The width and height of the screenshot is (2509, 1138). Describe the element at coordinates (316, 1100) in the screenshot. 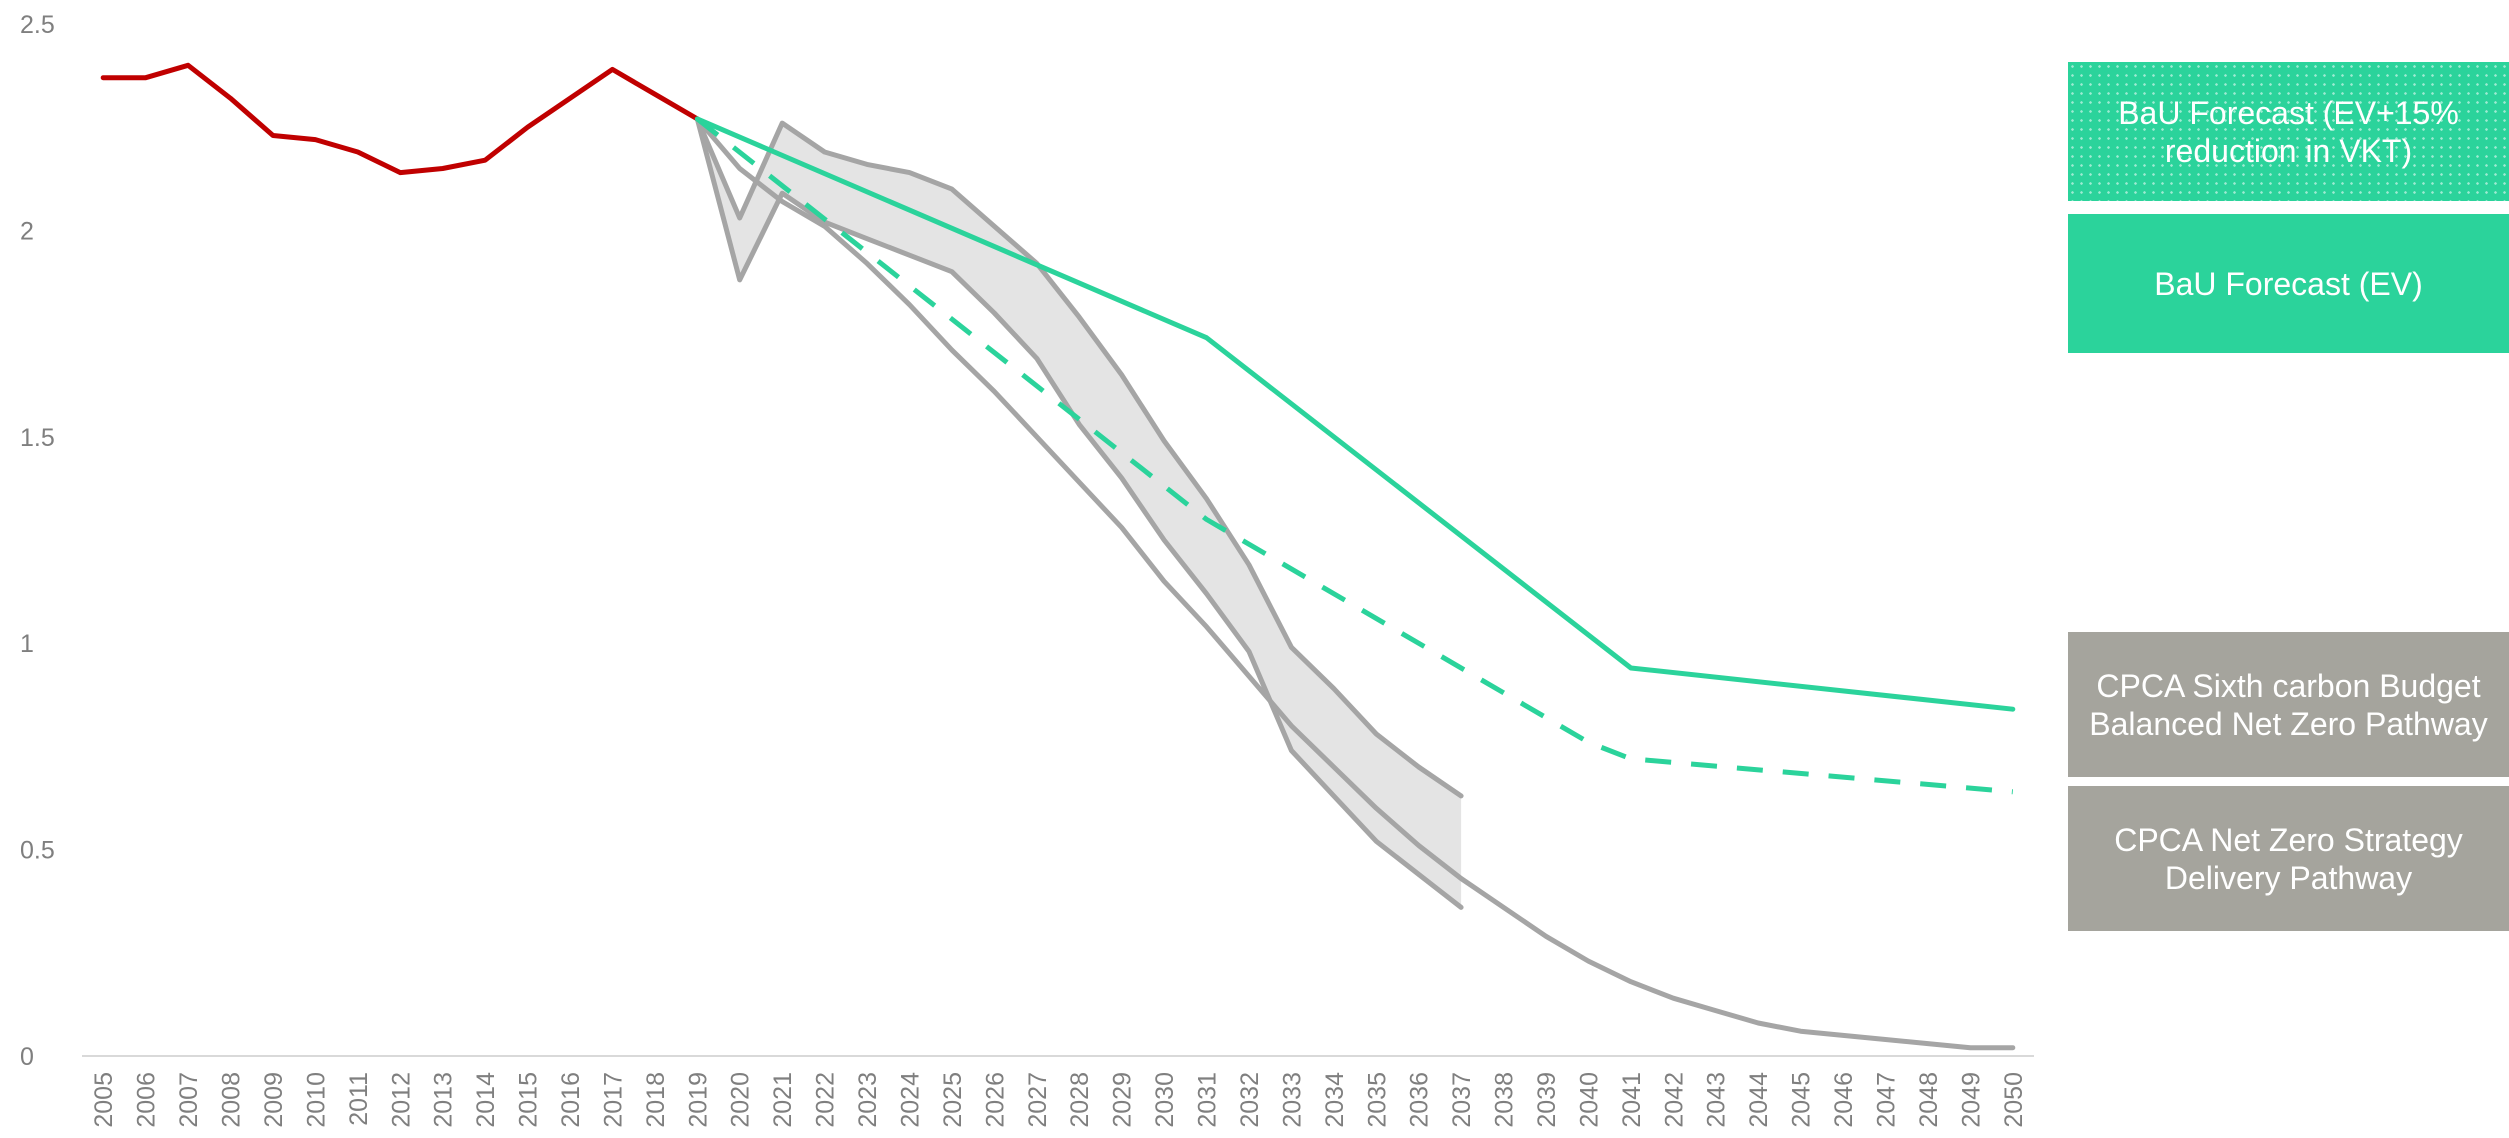

I see `x-tick-label: 2010` at that location.